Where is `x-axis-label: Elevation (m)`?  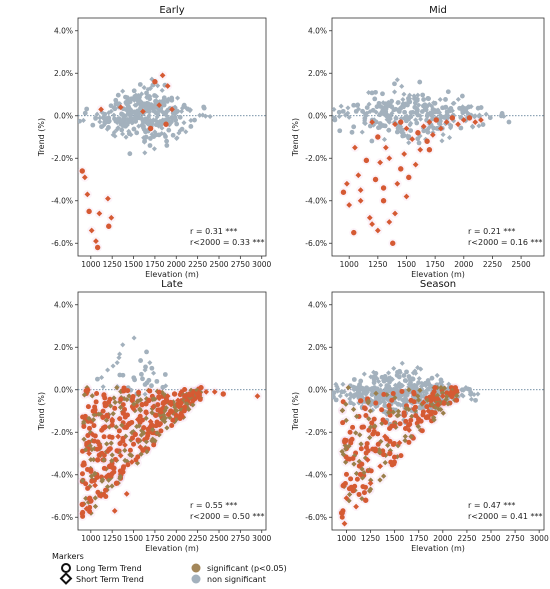
x-axis-label: Elevation (m) is located at coordinates (438, 274).